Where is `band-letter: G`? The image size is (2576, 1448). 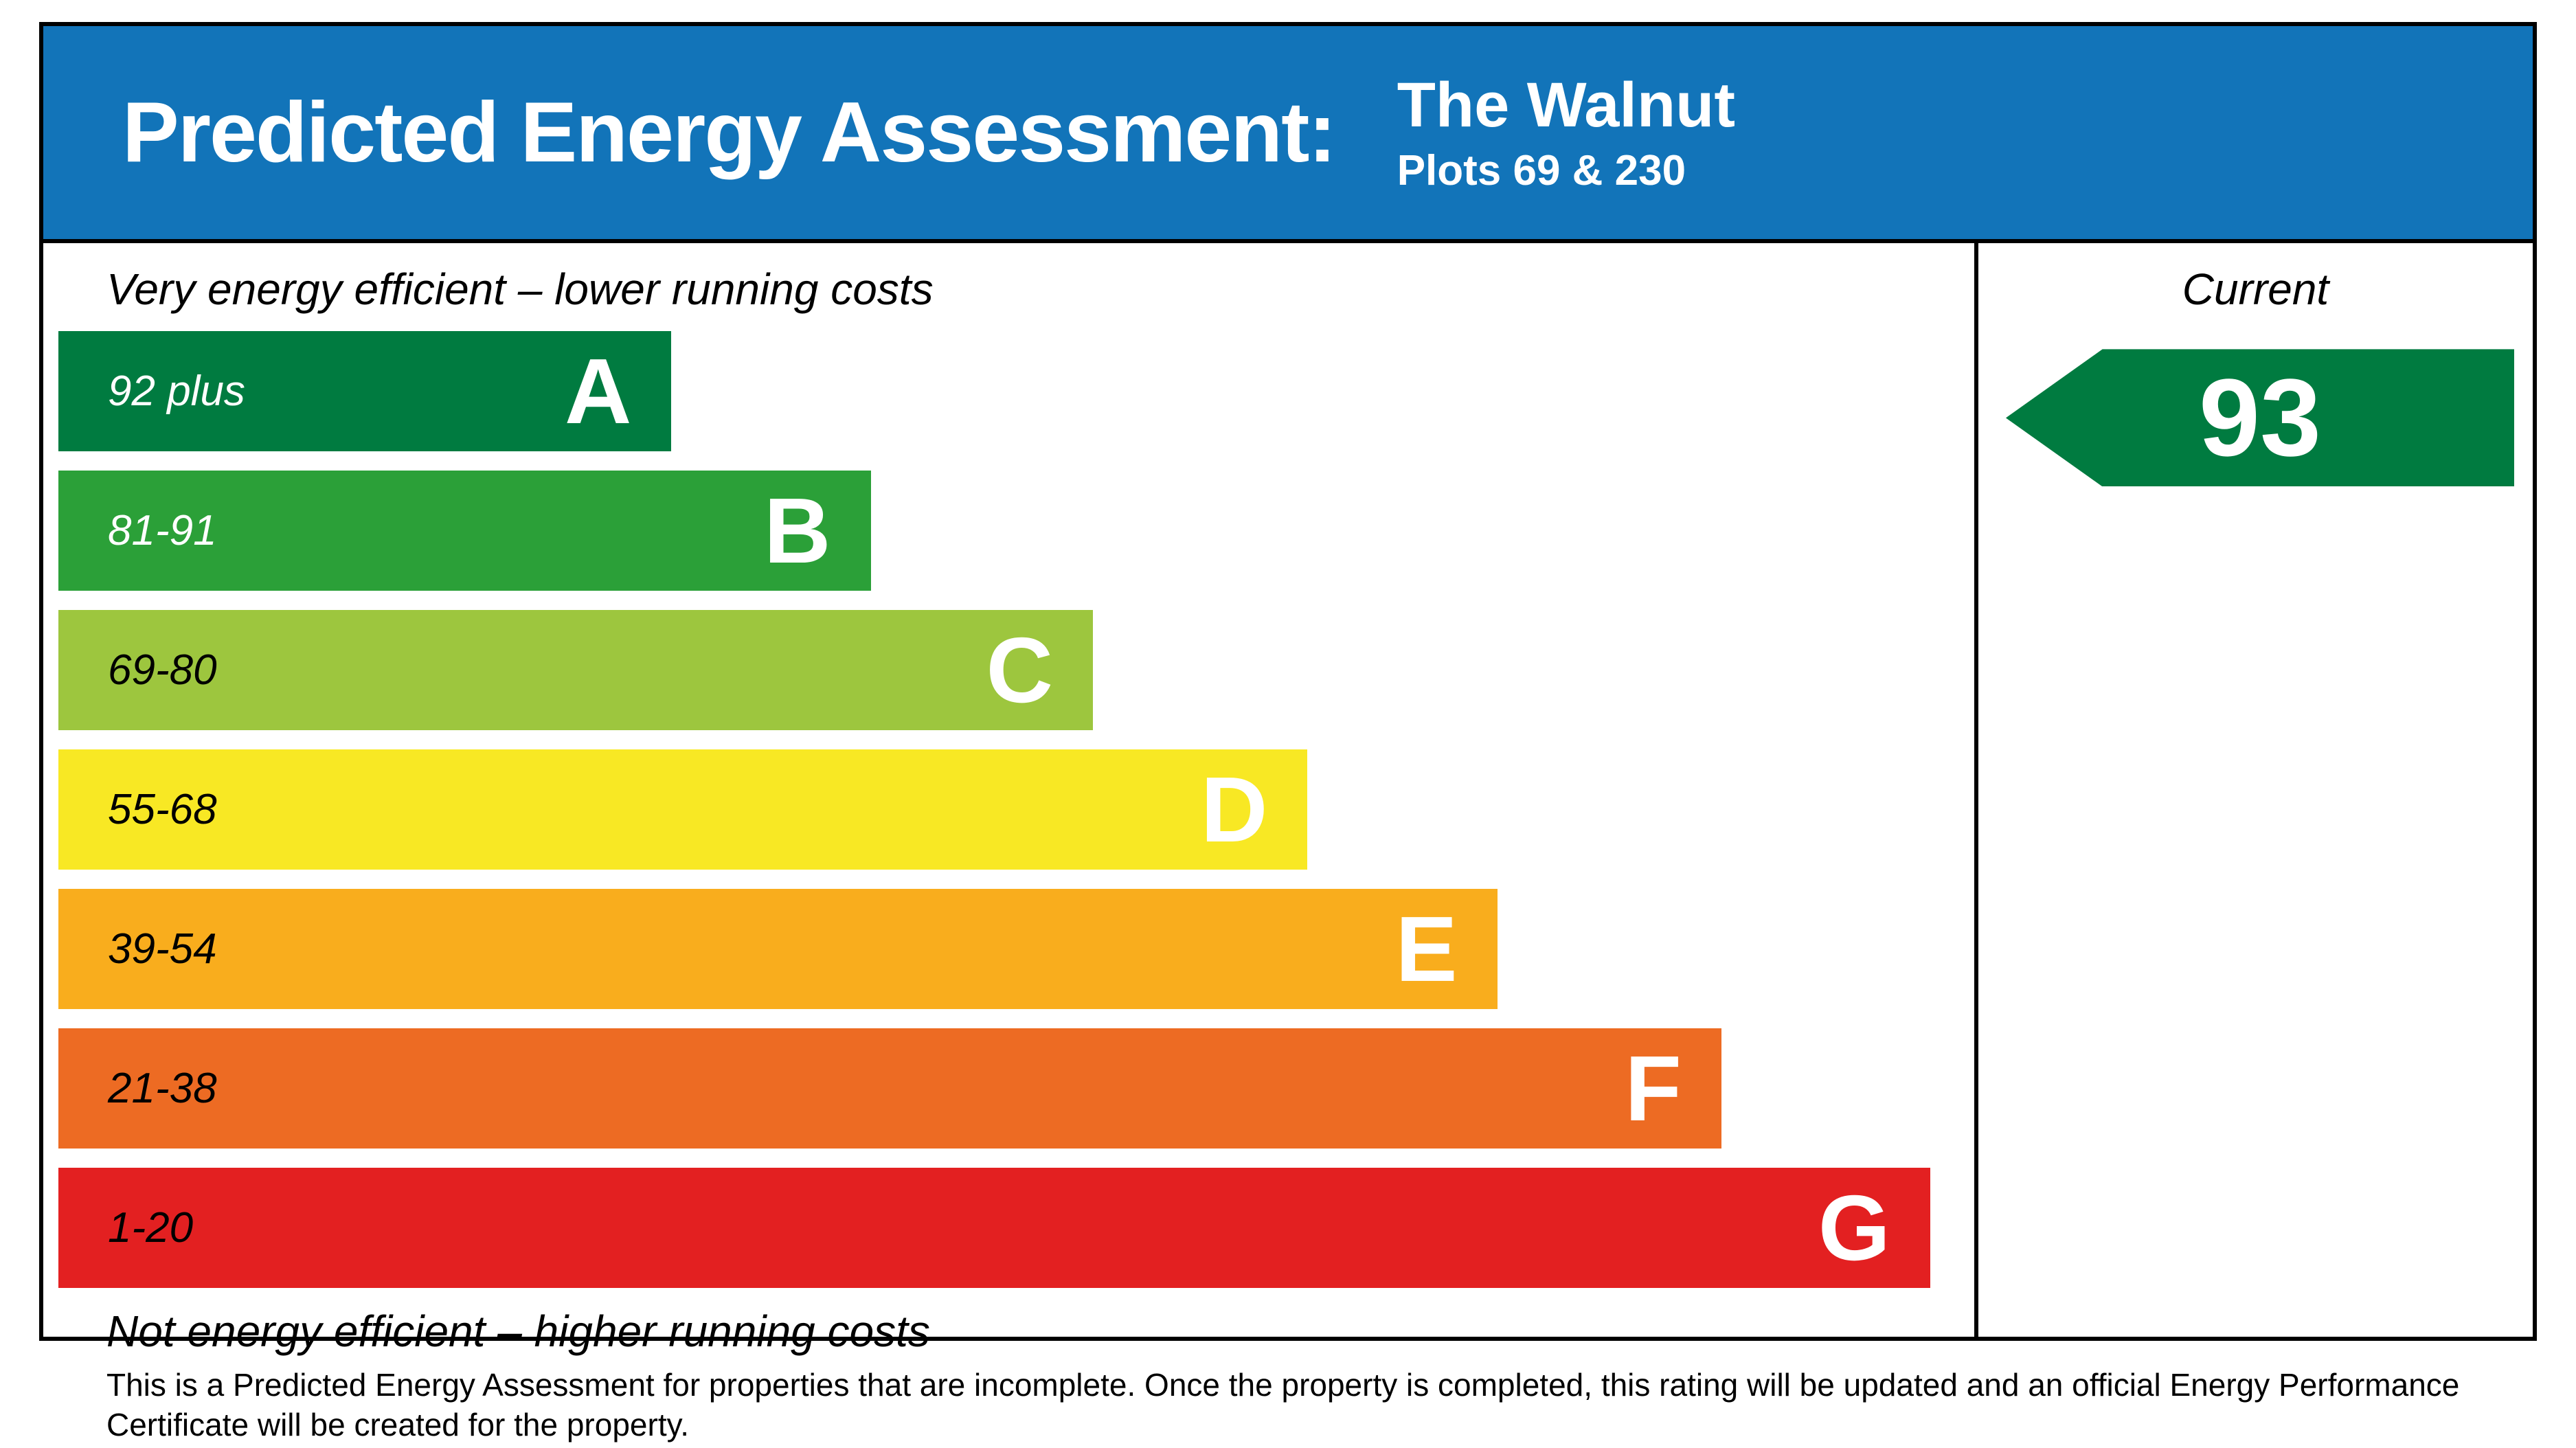
band-letter: G is located at coordinates (1854, 1228).